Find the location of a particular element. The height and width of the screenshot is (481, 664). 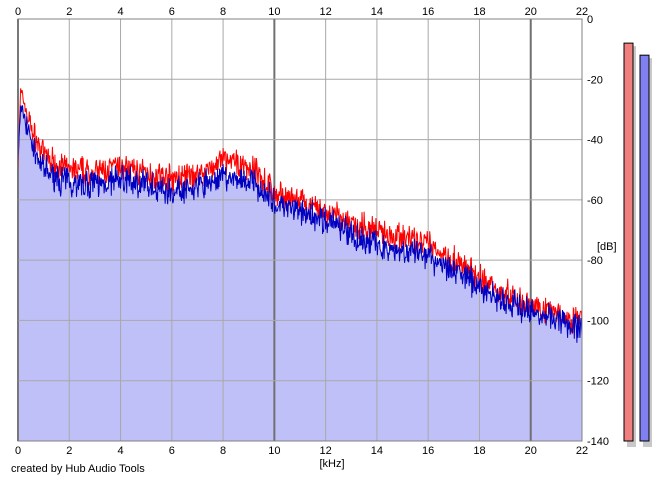

x-tick-label-top: 18 is located at coordinates (479, 12).